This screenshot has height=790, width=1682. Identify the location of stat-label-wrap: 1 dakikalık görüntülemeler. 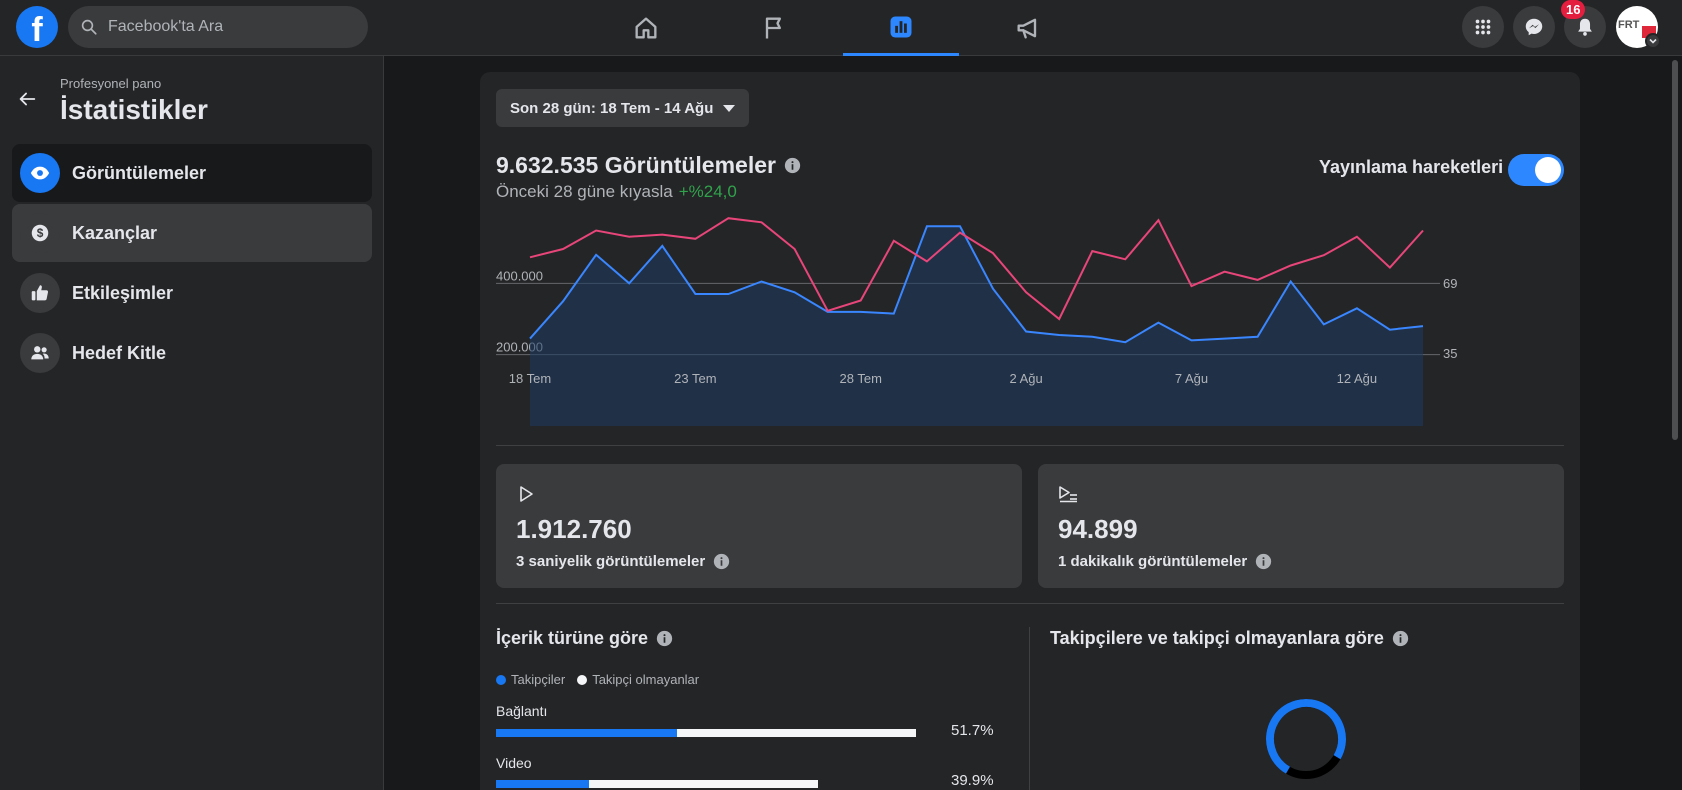
(1165, 561).